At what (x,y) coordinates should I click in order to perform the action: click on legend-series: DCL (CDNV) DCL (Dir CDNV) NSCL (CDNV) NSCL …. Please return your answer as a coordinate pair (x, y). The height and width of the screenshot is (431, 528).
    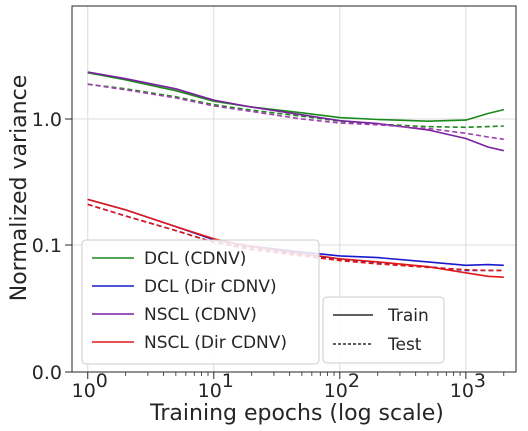
    Looking at the image, I should click on (200, 302).